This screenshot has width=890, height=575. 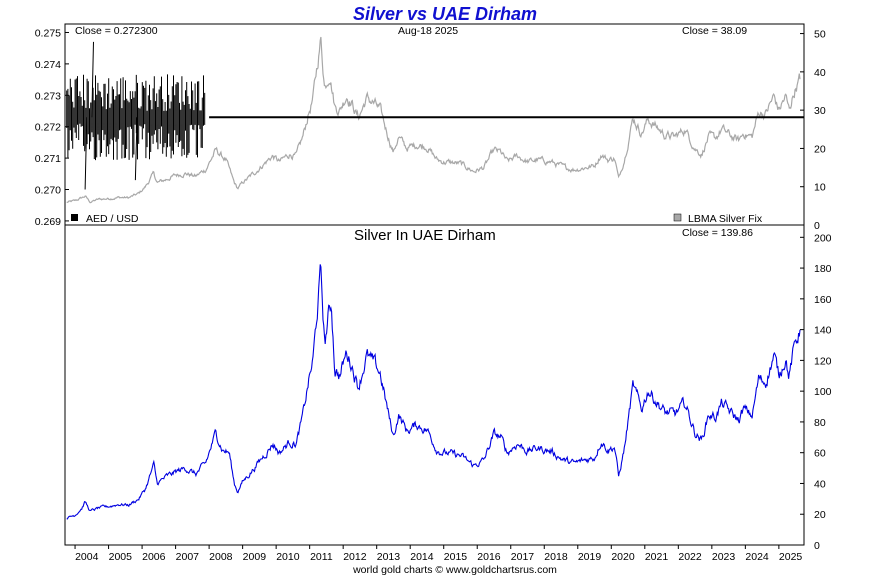 I want to click on date-label: Aug-18 2025, so click(x=428, y=31).